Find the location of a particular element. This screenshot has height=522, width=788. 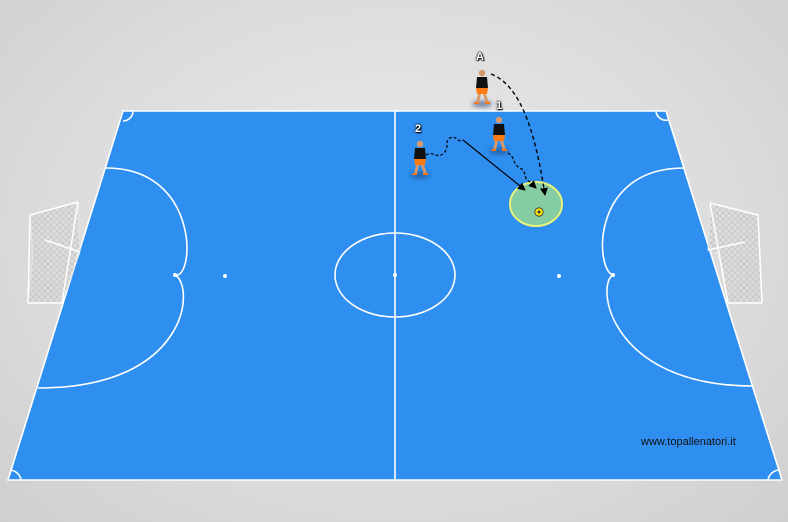

player-1-label: 1 is located at coordinates (499, 106).